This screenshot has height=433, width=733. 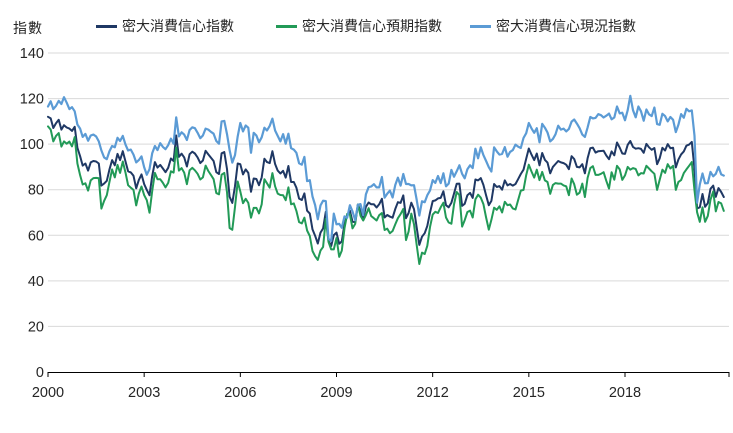 I want to click on legend-item-expectations: 密大消費信心預期指數, so click(x=359, y=26).